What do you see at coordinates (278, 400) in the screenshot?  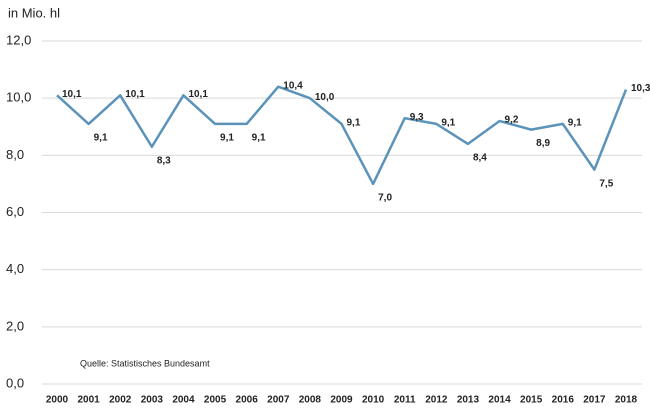 I see `x-tick-label: 2007` at bounding box center [278, 400].